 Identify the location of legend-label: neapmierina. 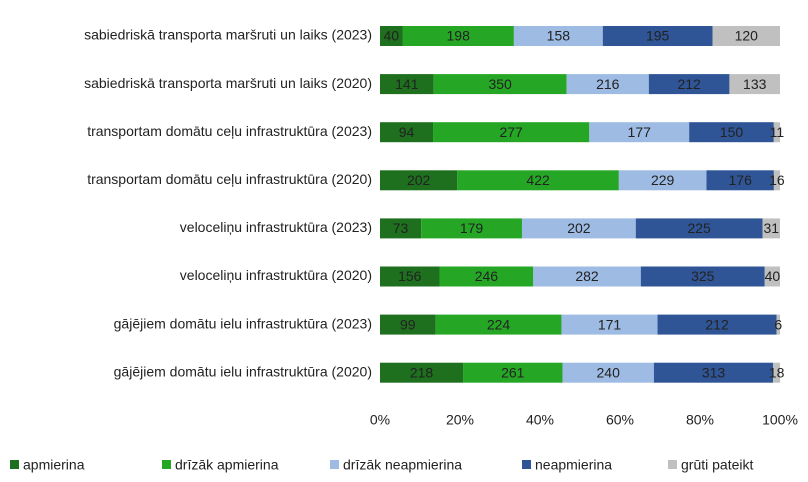
(573, 465).